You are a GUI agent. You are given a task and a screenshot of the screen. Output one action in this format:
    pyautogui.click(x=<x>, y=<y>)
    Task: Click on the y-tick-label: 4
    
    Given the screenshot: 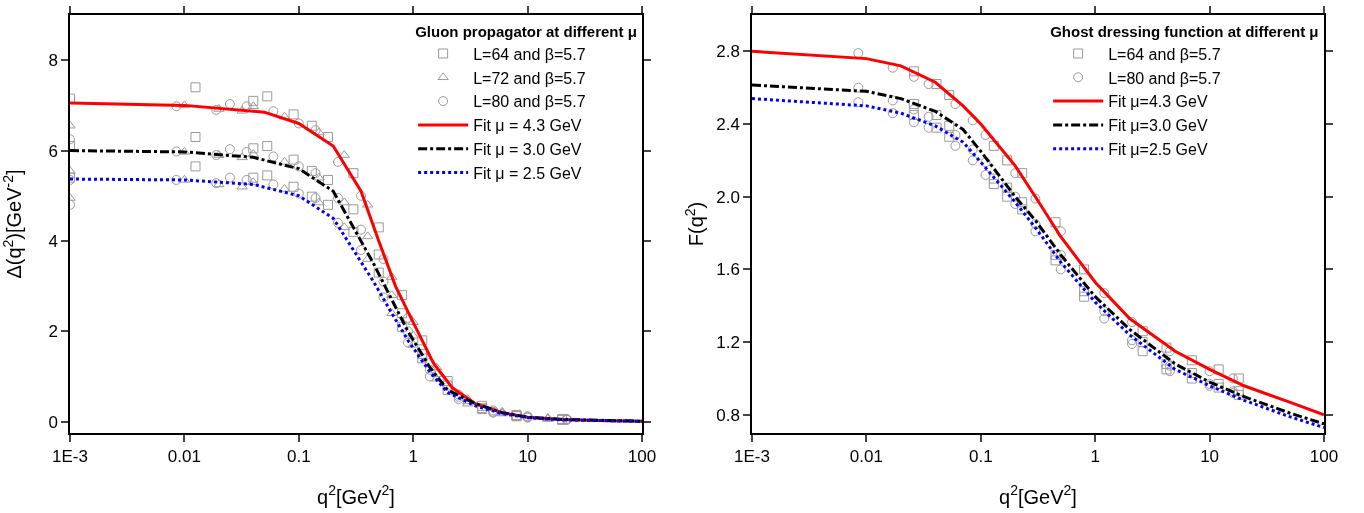 What is the action you would take?
    pyautogui.click(x=53, y=241)
    